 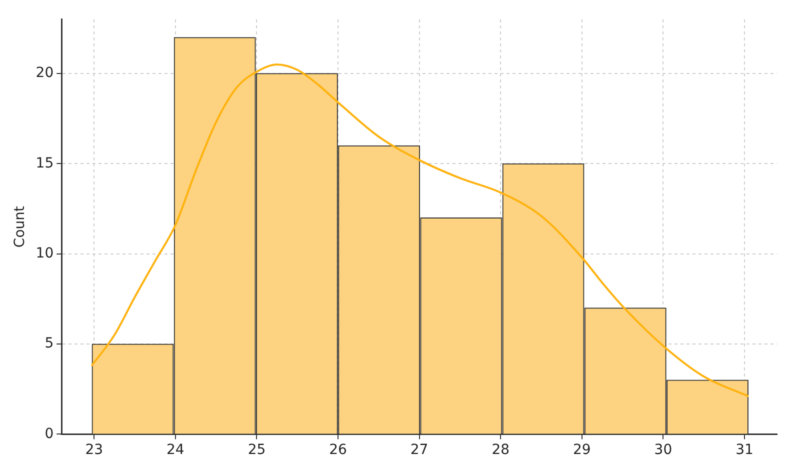 What do you see at coordinates (419, 450) in the screenshot?
I see `x-tick-label: 27` at bounding box center [419, 450].